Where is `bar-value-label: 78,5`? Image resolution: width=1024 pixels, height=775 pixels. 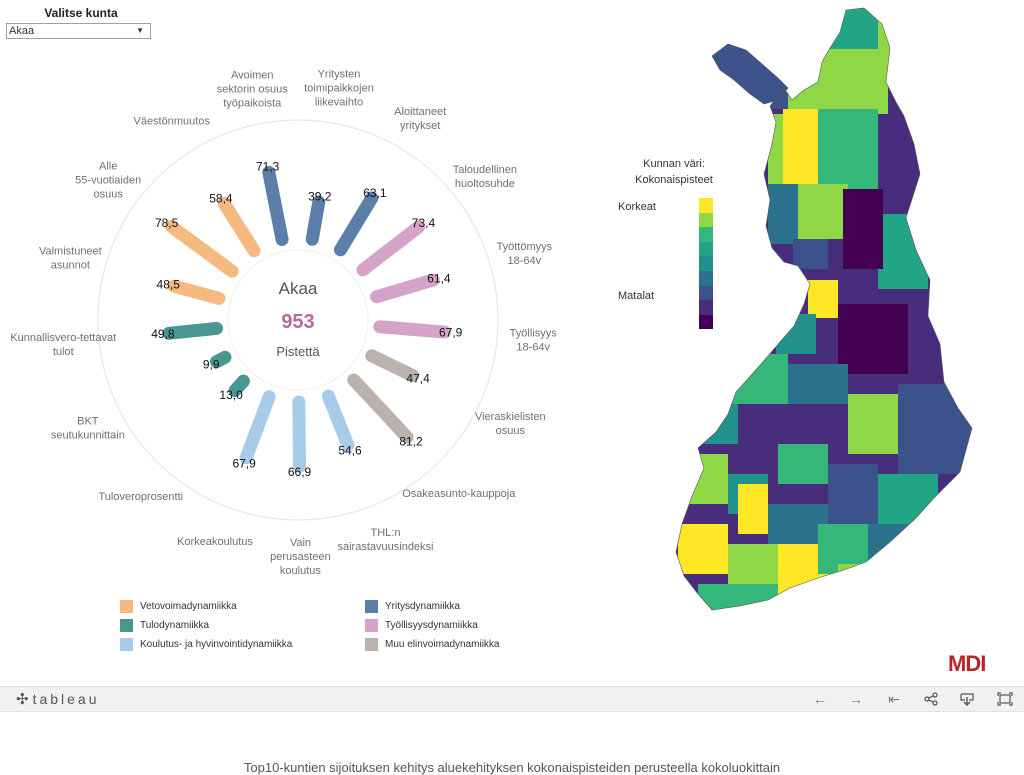
bar-value-label: 78,5 is located at coordinates (167, 223).